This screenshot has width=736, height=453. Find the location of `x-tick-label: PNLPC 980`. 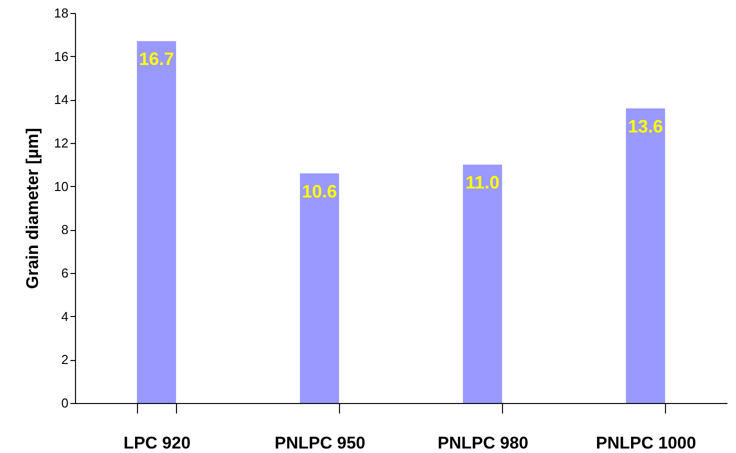

x-tick-label: PNLPC 980 is located at coordinates (483, 443).